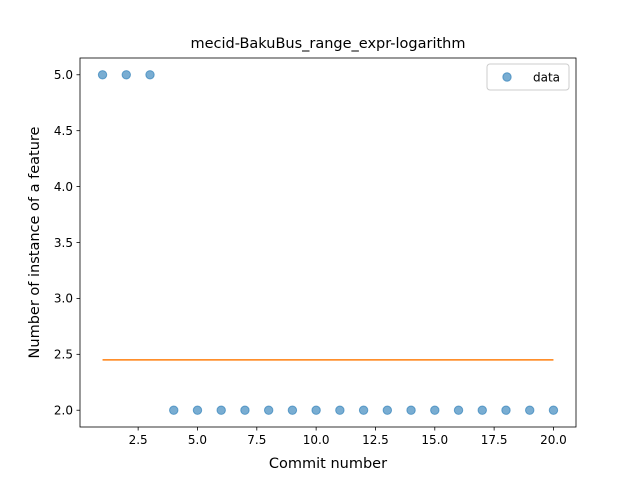  What do you see at coordinates (546, 77) in the screenshot?
I see `legend-label: data` at bounding box center [546, 77].